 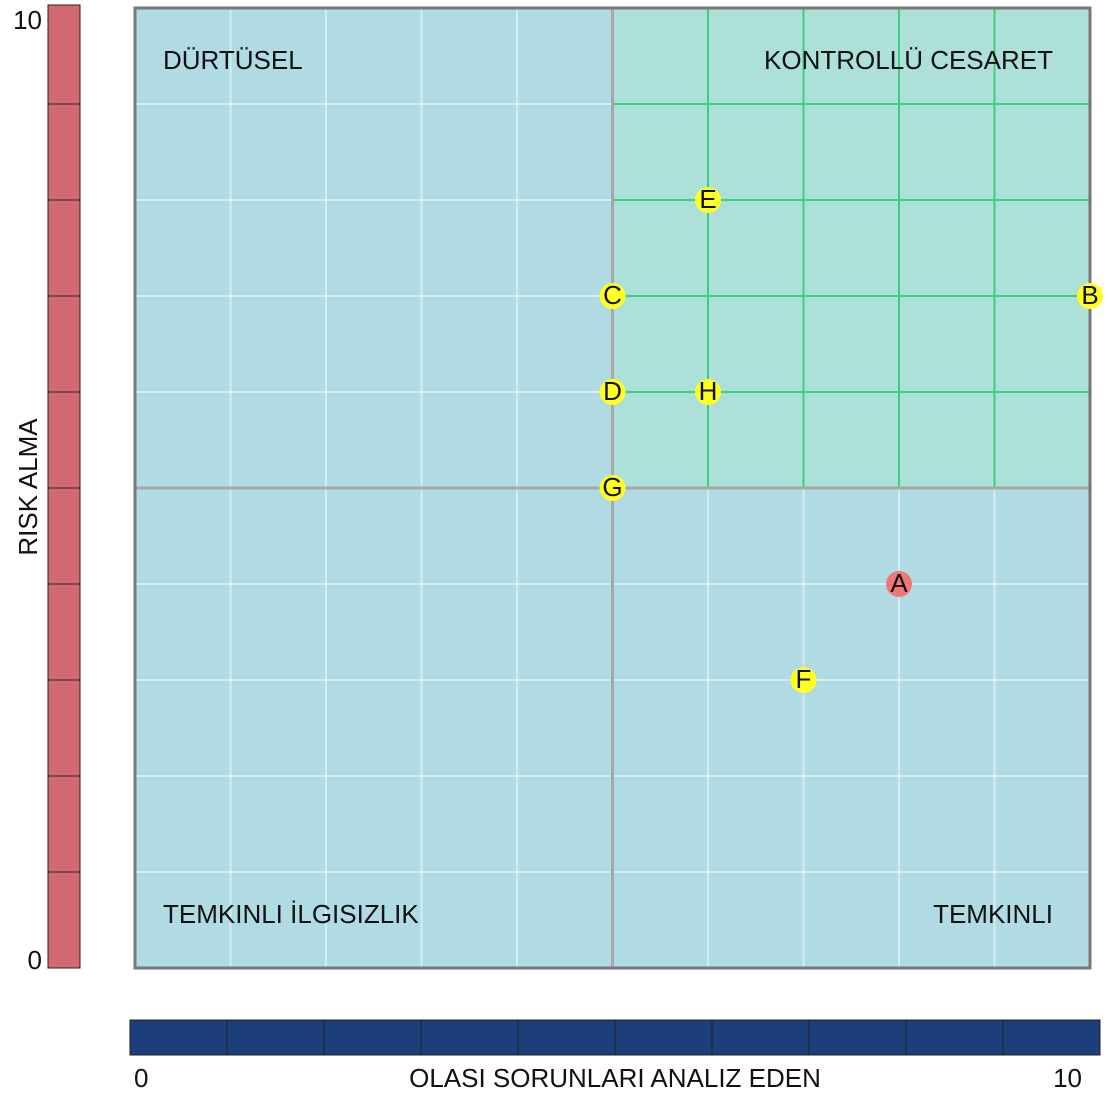 I want to click on x-tick-label: 10, so click(x=1067, y=1078).